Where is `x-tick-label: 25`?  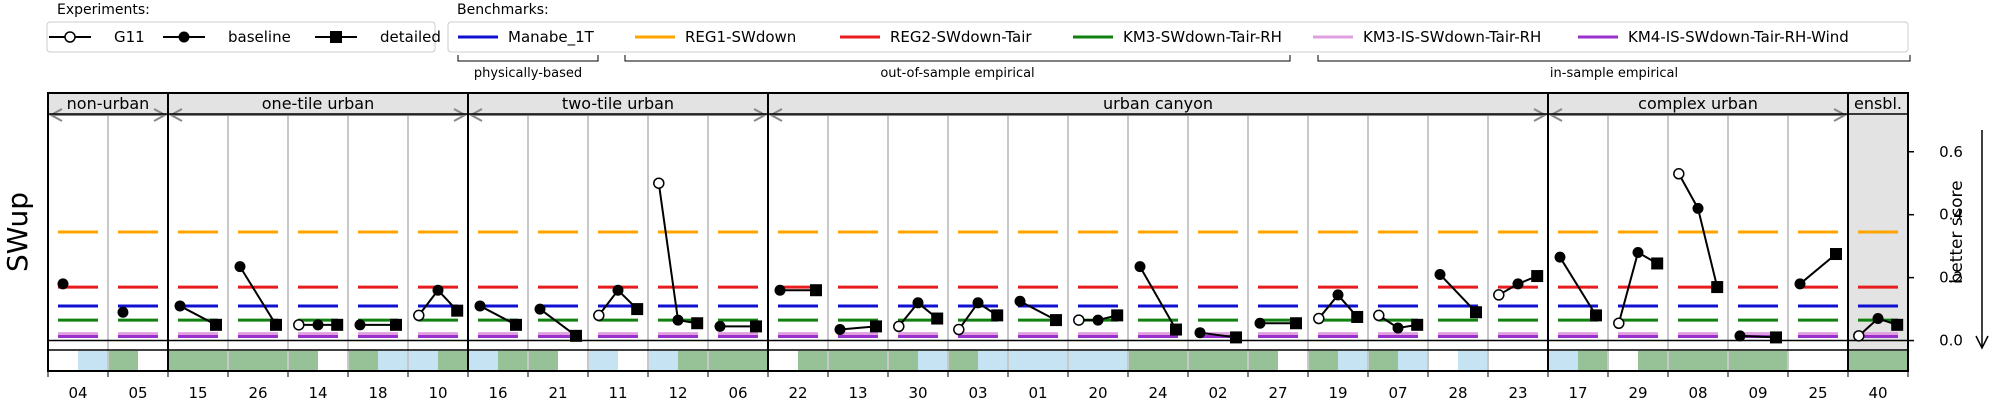 x-tick-label: 25 is located at coordinates (1817, 393).